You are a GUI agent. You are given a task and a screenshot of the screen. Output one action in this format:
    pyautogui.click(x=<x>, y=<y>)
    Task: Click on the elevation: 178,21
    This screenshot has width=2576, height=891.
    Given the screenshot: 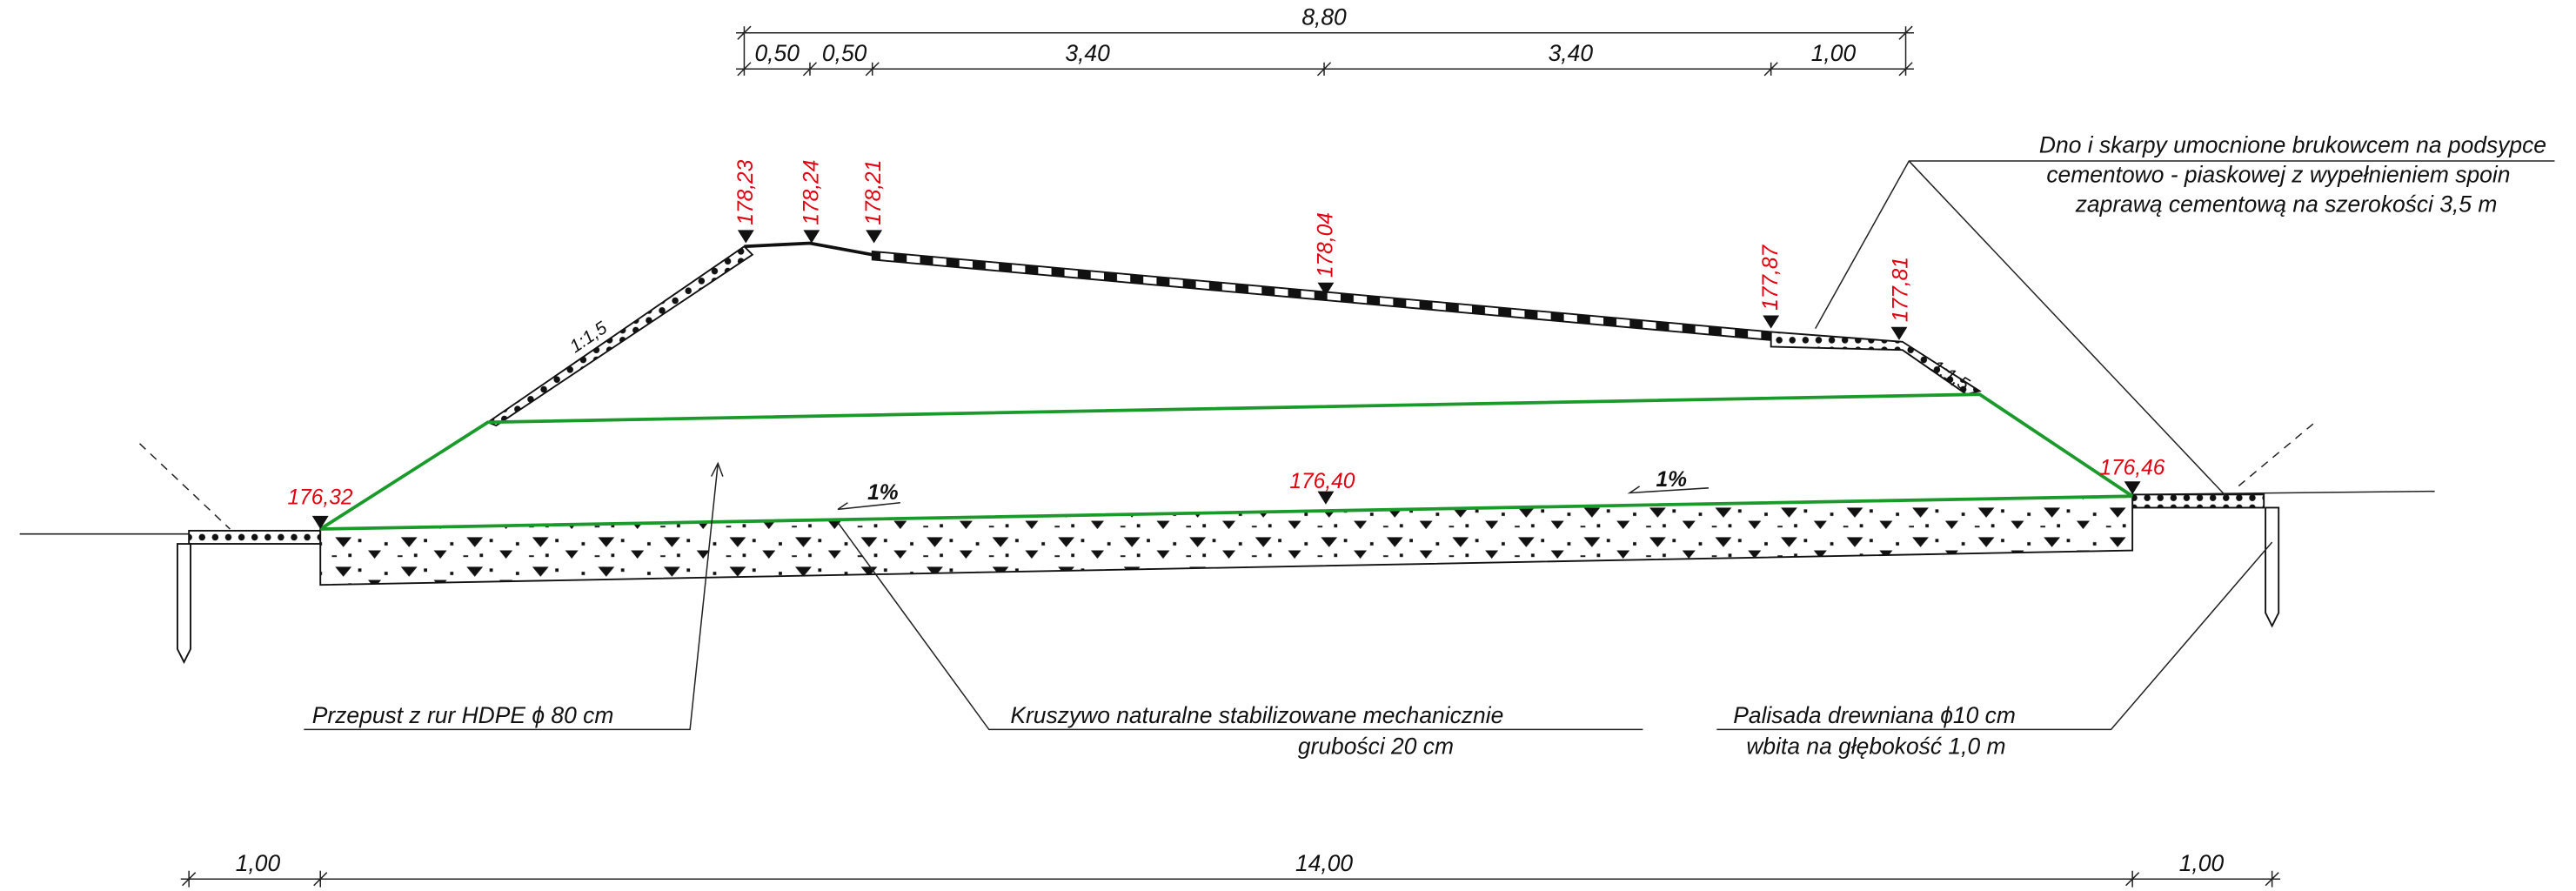 What is the action you would take?
    pyautogui.click(x=874, y=192)
    